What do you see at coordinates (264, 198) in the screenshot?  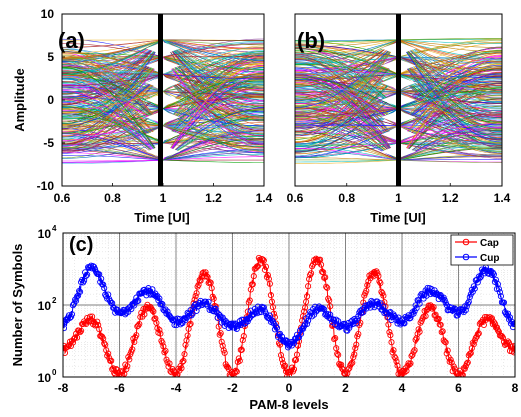 I see `x-tick-label: 1.4` at bounding box center [264, 198].